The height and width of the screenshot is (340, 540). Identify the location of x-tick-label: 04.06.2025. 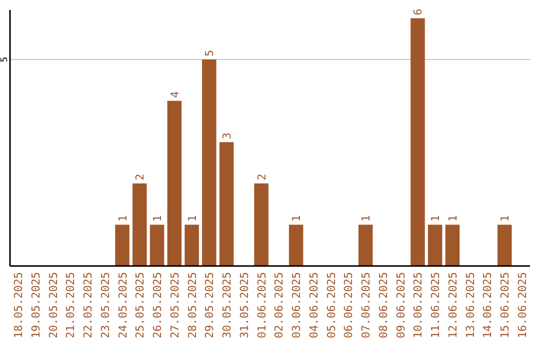
(313, 305).